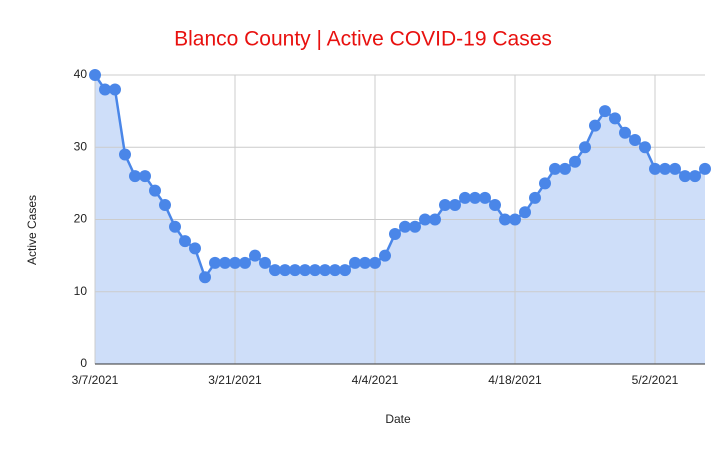 The height and width of the screenshot is (450, 727). Describe the element at coordinates (81, 146) in the screenshot. I see `y-tick-label: 30` at that location.